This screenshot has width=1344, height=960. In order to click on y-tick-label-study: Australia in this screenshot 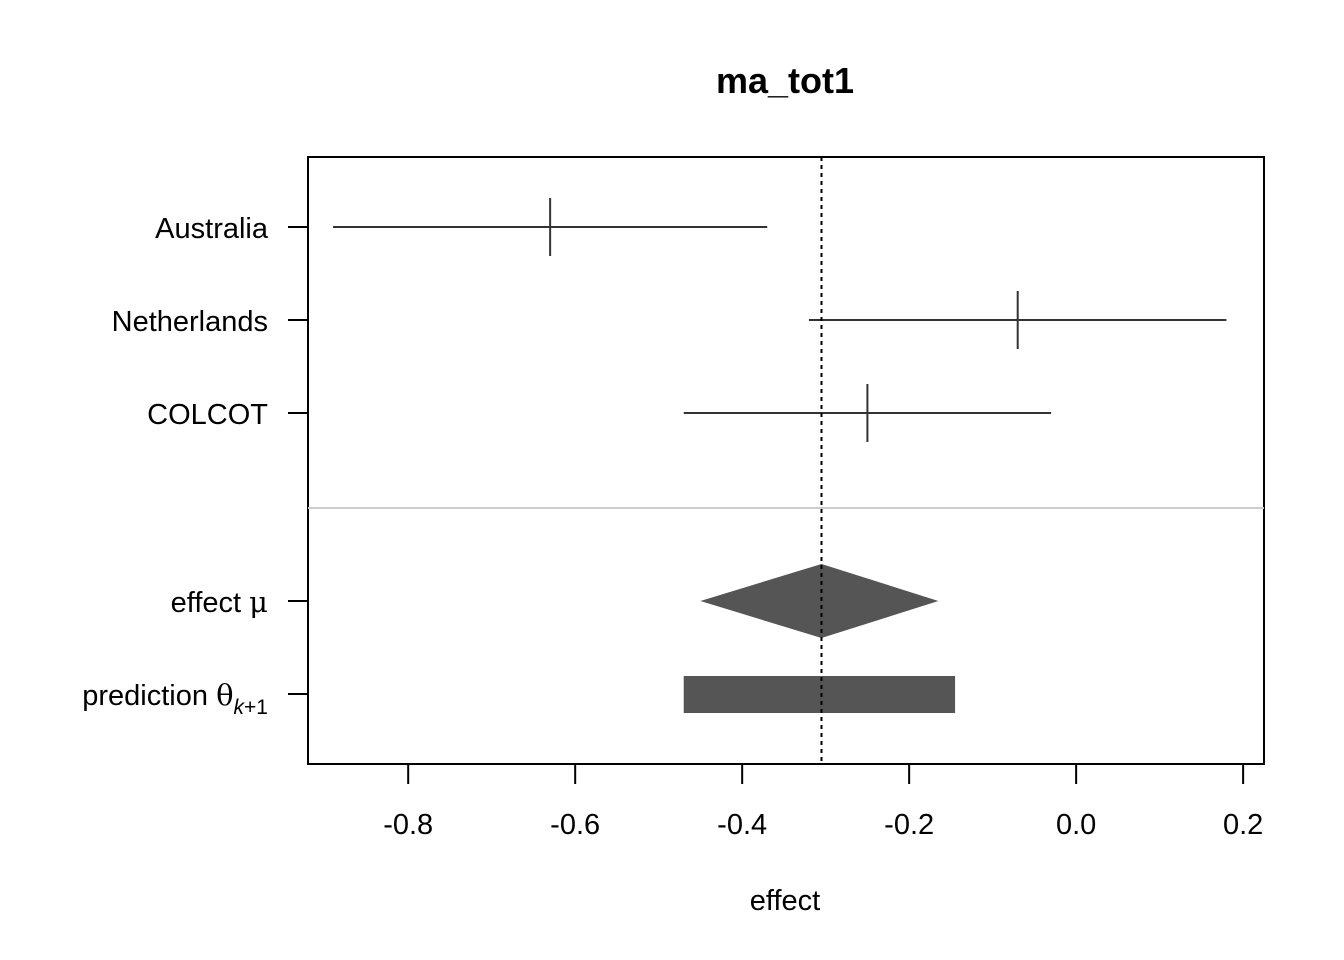, I will do `click(212, 229)`.